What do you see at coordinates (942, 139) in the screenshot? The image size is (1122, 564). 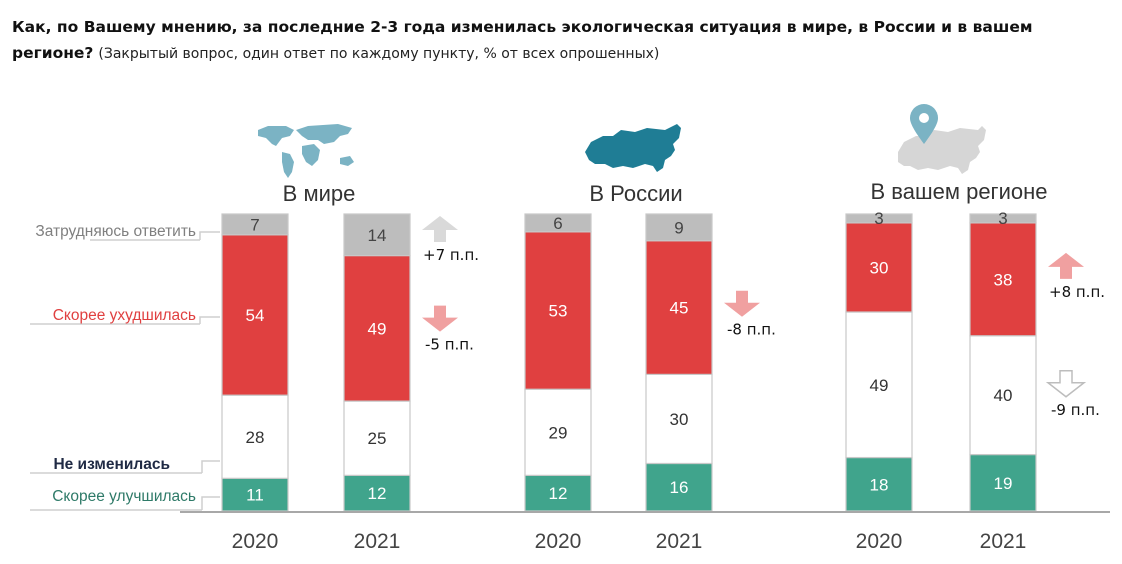 I see `region-pin-map-icon` at bounding box center [942, 139].